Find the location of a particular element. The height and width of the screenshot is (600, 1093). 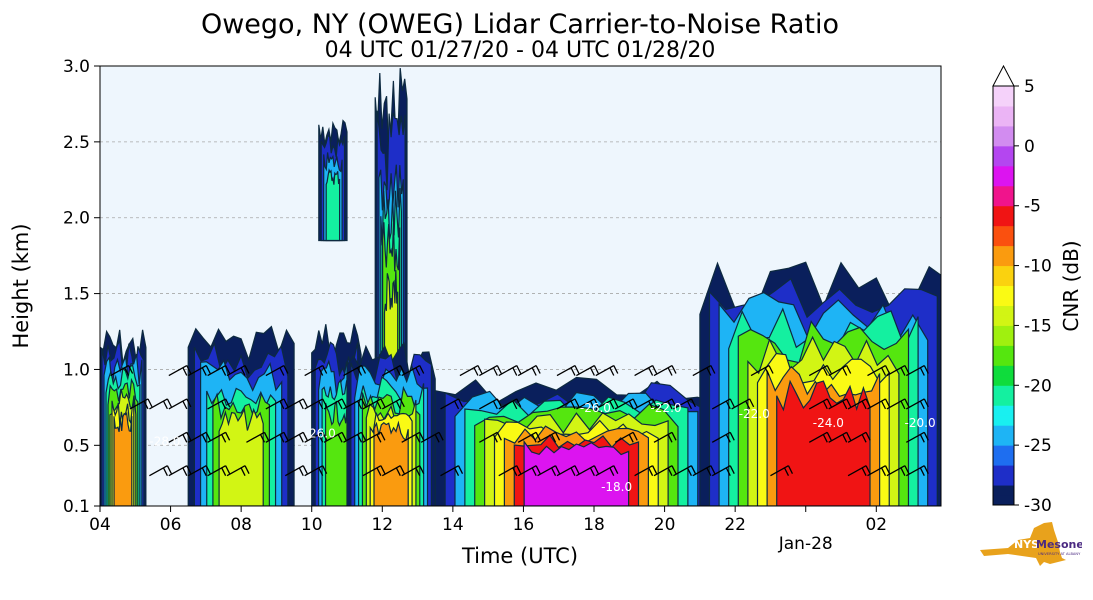

logo-mesonet-text: Mesonet is located at coordinates (1059, 544).